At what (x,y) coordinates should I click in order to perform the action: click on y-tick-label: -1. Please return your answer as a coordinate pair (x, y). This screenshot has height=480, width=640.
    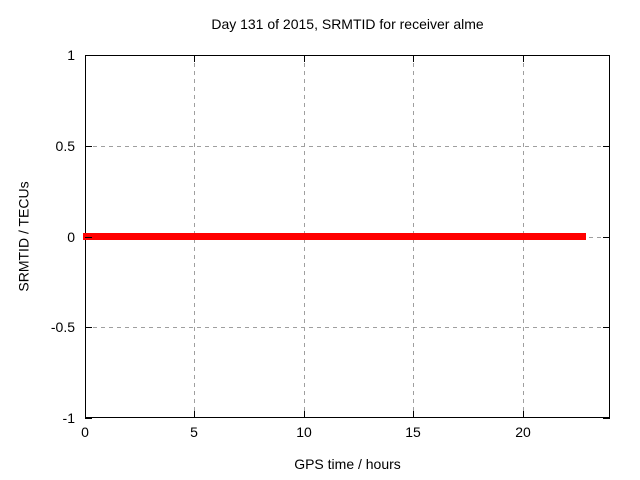
    Looking at the image, I should click on (68, 418).